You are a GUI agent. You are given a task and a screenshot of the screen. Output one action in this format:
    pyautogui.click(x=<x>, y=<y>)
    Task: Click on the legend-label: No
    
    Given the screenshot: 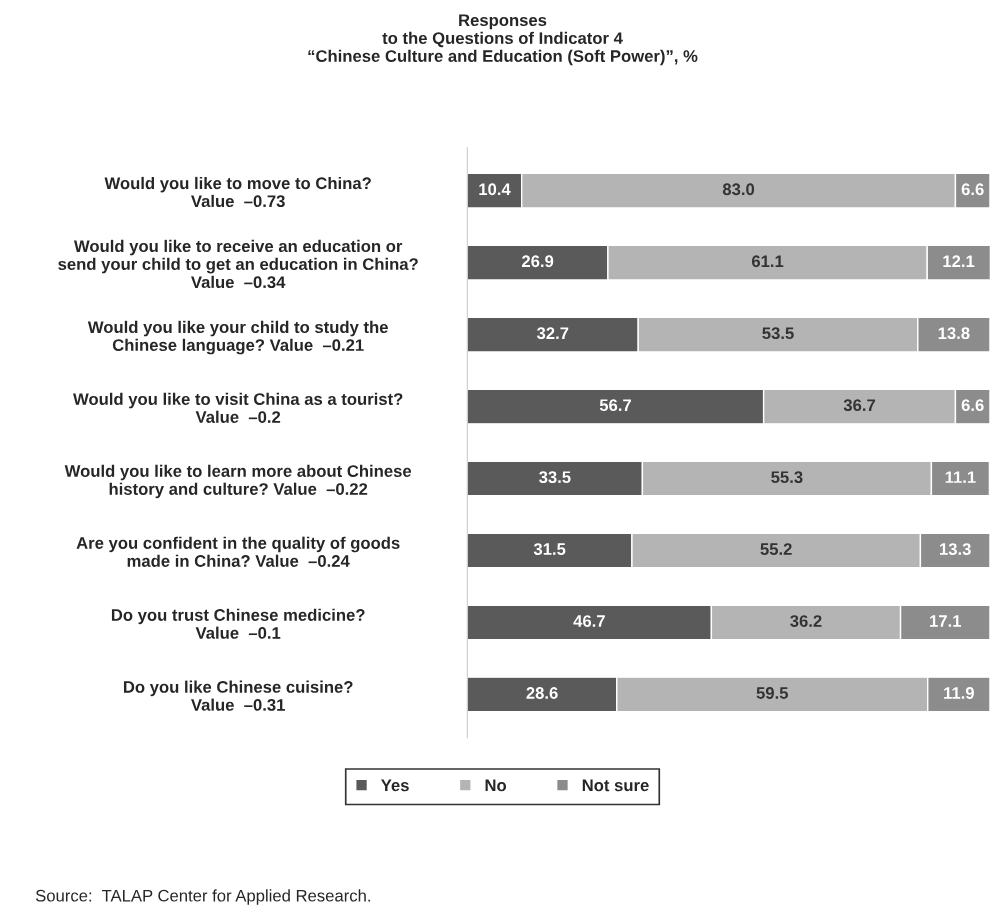 What is the action you would take?
    pyautogui.click(x=496, y=785)
    